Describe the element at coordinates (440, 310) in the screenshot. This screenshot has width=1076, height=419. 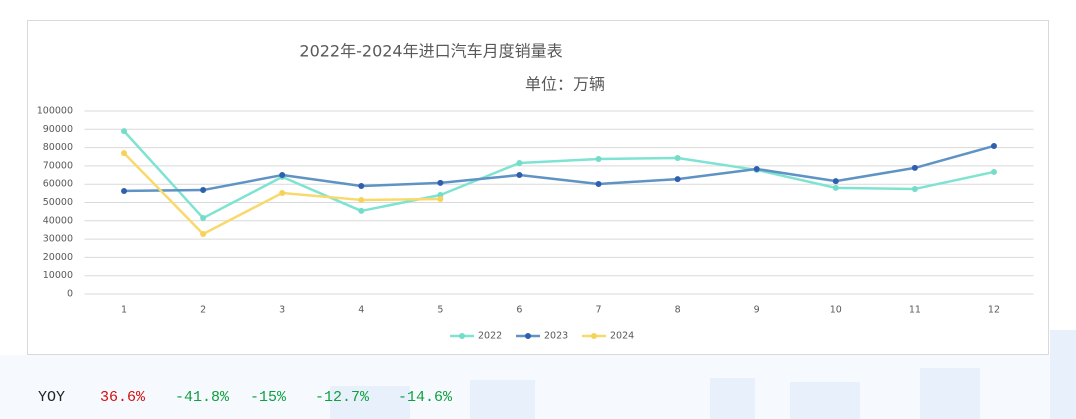
I see `x-tick-label: 5` at that location.